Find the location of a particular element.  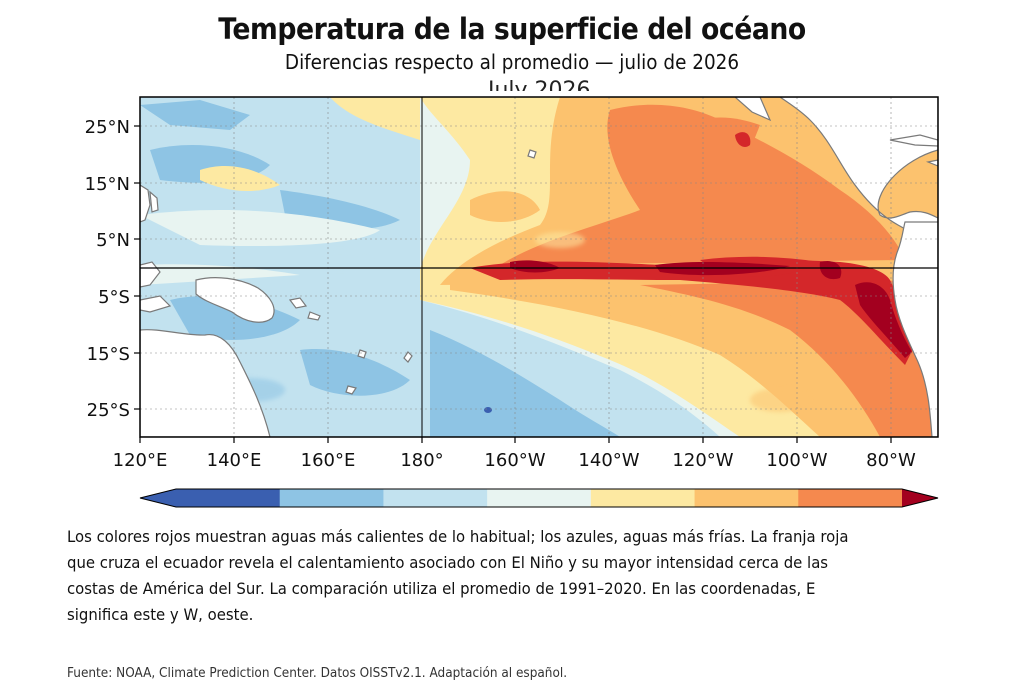

colorbar-outline is located at coordinates (539, 498).